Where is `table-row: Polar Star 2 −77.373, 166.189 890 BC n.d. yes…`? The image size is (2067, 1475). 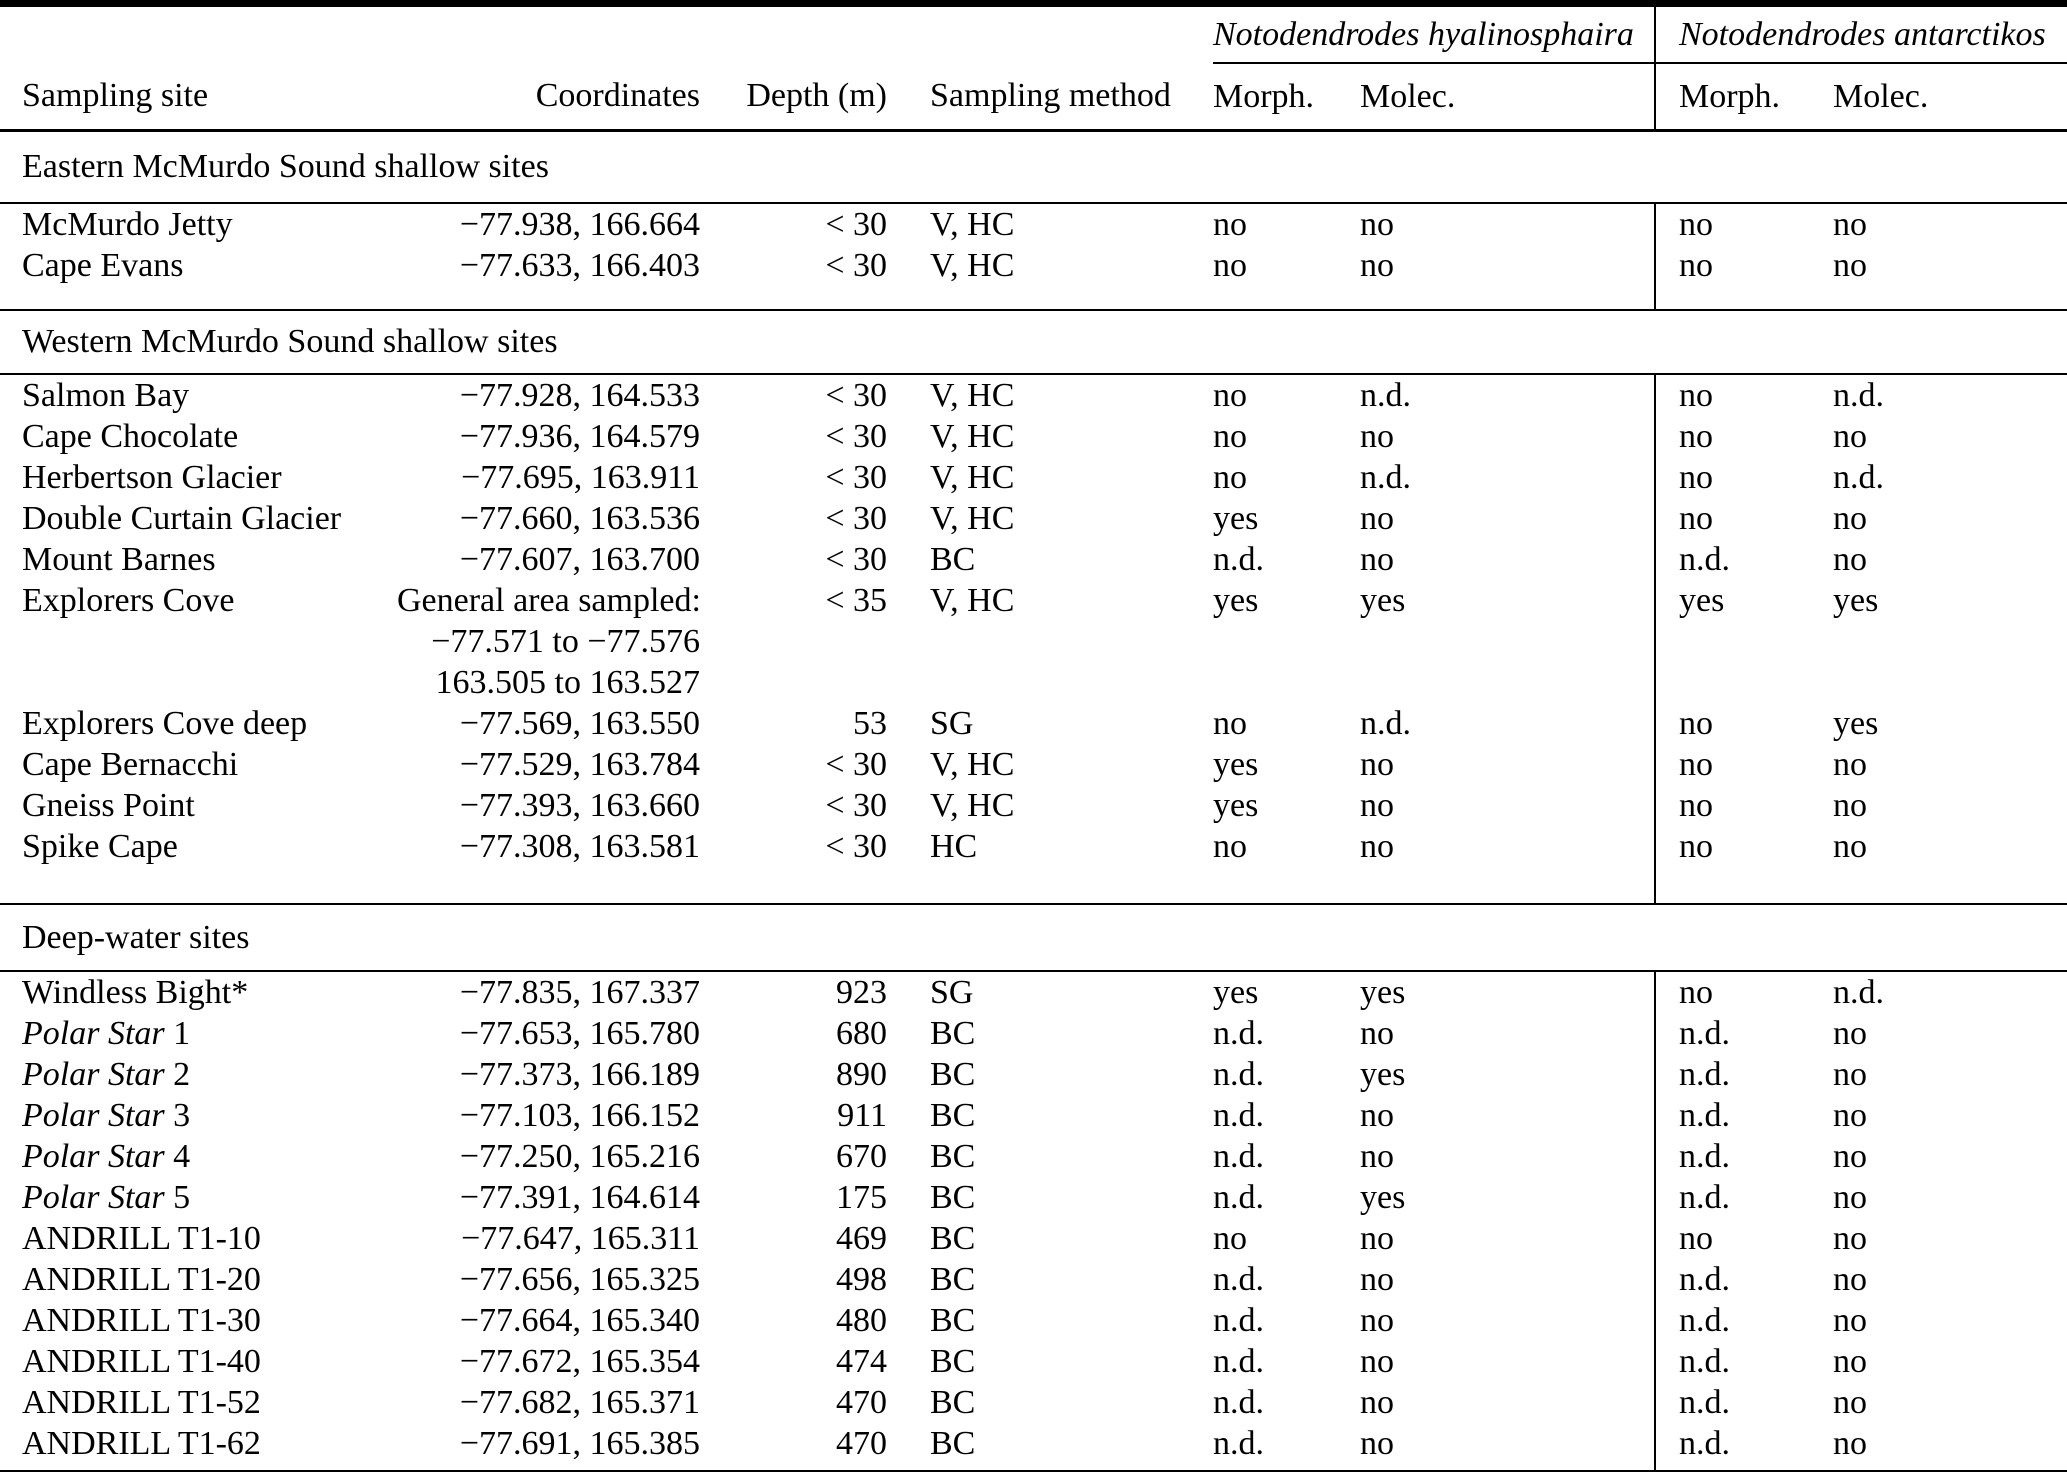 table-row: Polar Star 2 −77.373, 166.189 890 BC n.d. yes… is located at coordinates (1033, 1074).